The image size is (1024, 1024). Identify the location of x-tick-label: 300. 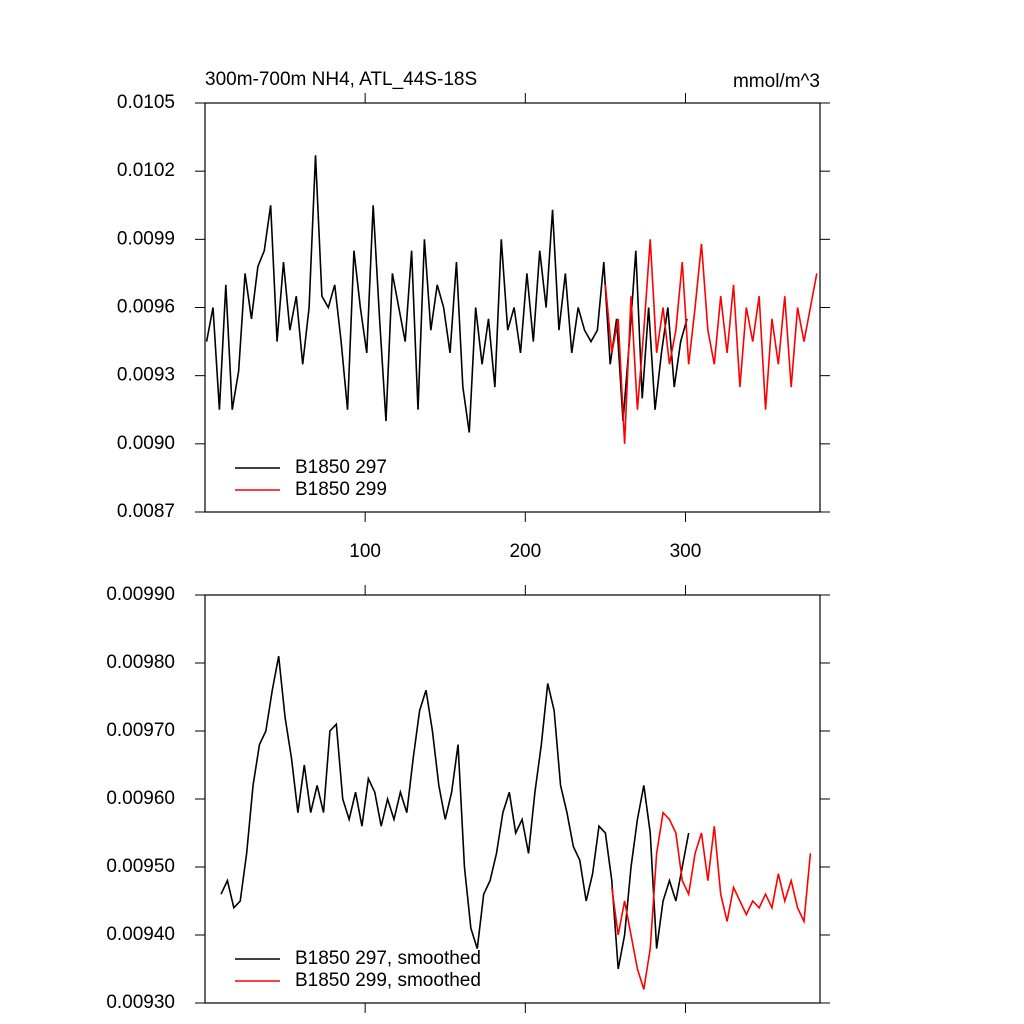
(686, 551).